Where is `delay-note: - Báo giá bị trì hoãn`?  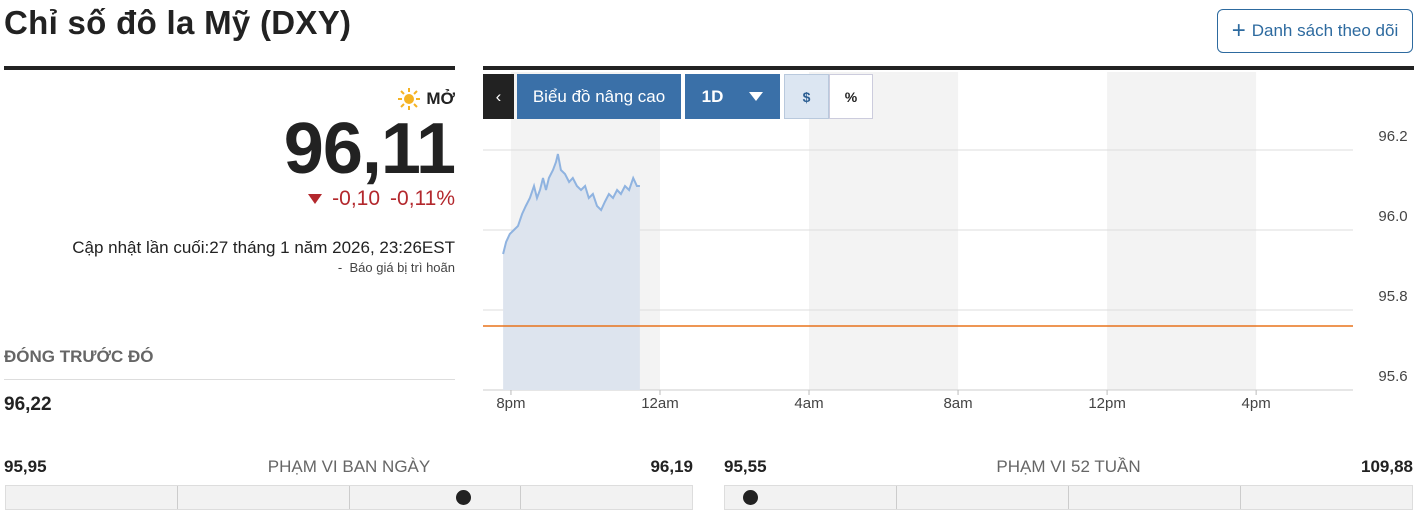
delay-note: - Báo giá bị trì hoãn is located at coordinates (396, 267).